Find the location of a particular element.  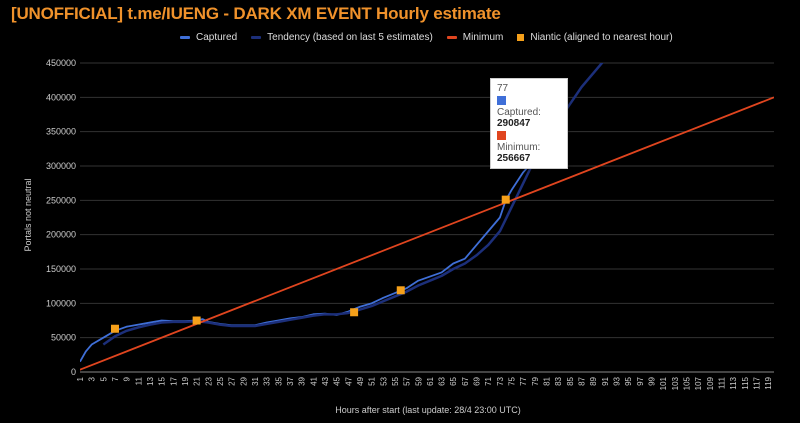

x-tick-label: 23 is located at coordinates (208, 380).